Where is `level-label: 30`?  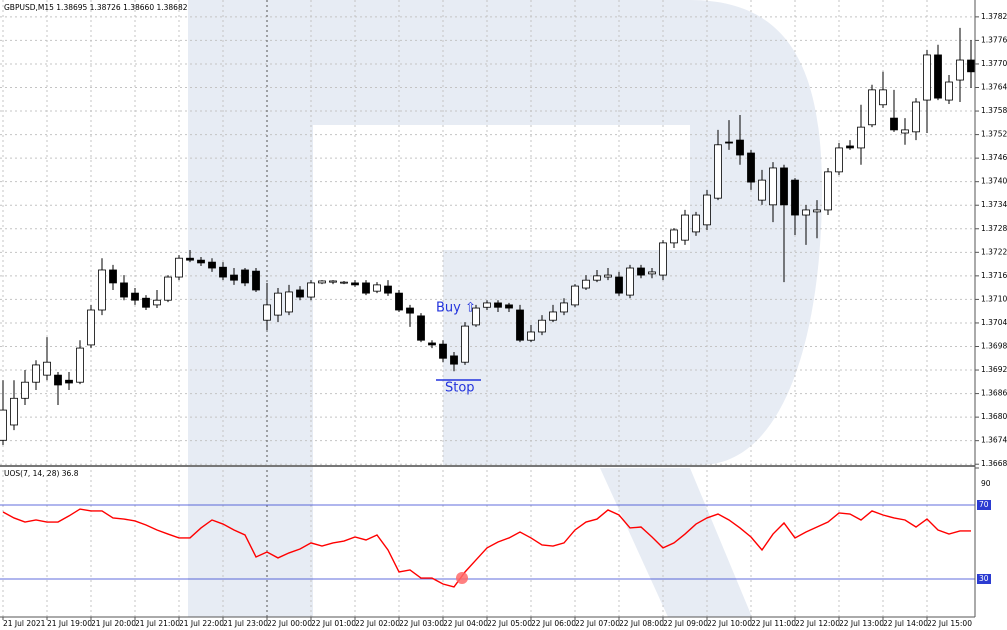 level-label: 30 is located at coordinates (984, 578).